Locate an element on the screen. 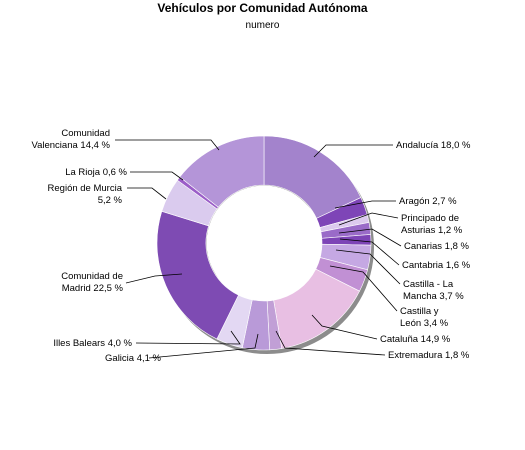 Image resolution: width=525 pixels, height=450 pixels. slice-label: Región de Murcia 5,2 % is located at coordinates (85, 194).